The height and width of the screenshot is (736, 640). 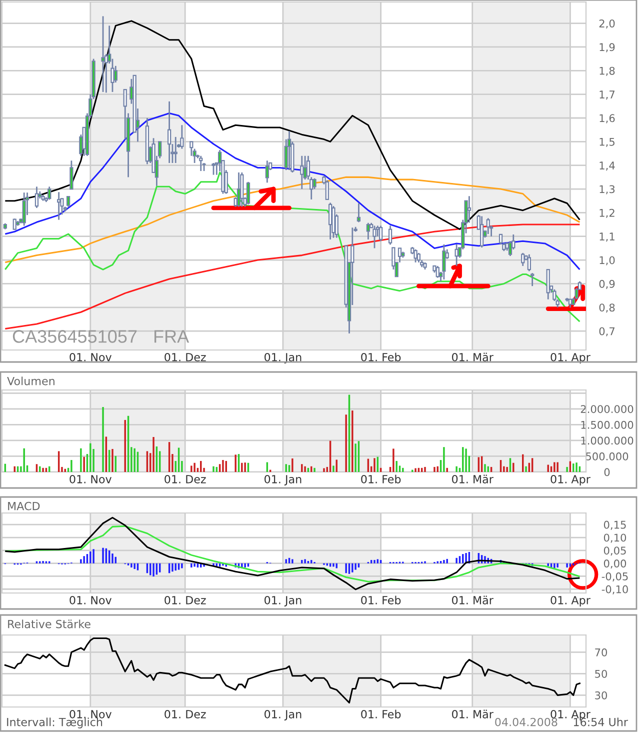 I want to click on y-tick-label: 1,0, so click(x=607, y=261).